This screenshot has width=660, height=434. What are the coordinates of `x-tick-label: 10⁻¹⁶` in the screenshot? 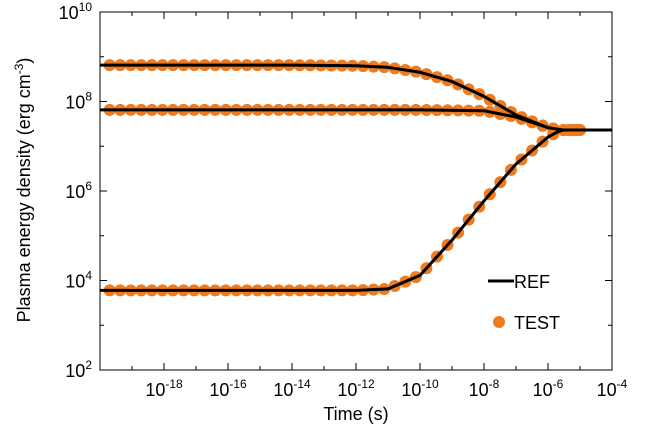 It's located at (228, 388).